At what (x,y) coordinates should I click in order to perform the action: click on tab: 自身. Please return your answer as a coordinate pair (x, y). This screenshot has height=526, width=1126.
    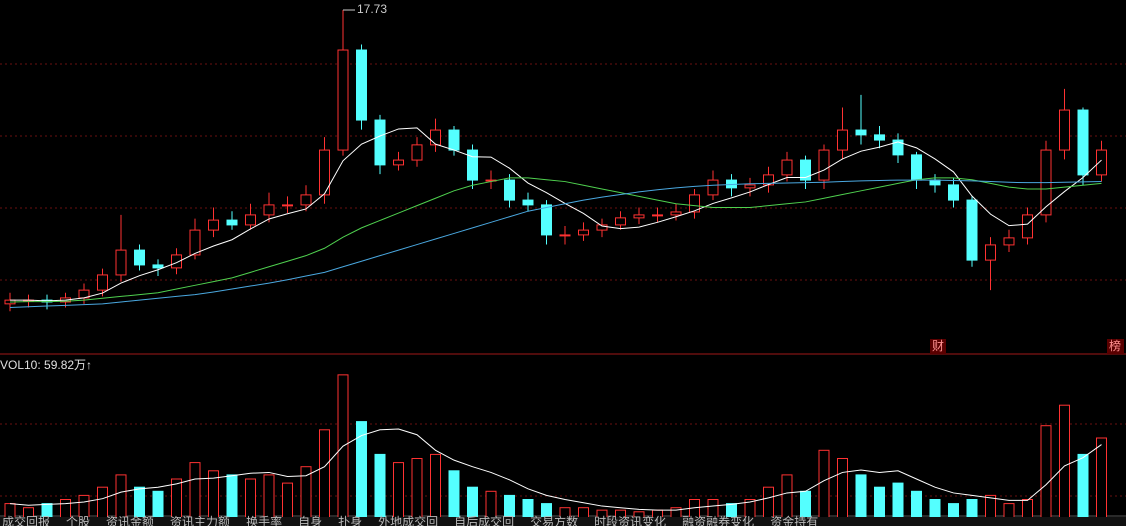
    Looking at the image, I should click on (310, 520).